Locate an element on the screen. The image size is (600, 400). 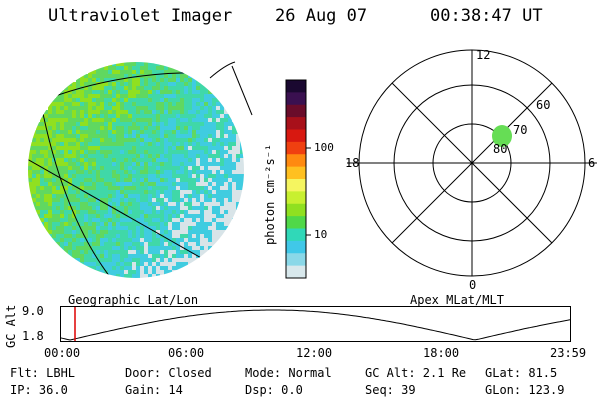
altitude-ytick-low: 1.8 is located at coordinates (33, 336).